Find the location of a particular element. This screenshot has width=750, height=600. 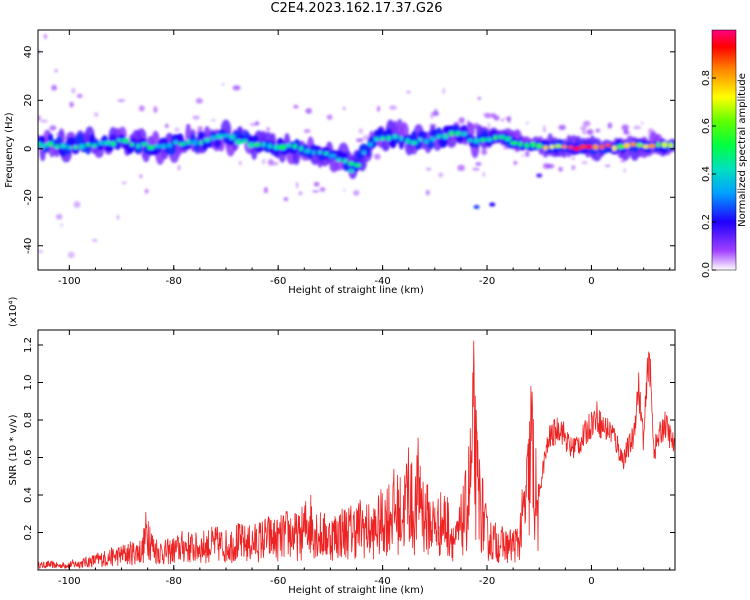

colorbar-gradient is located at coordinates (724, 150).